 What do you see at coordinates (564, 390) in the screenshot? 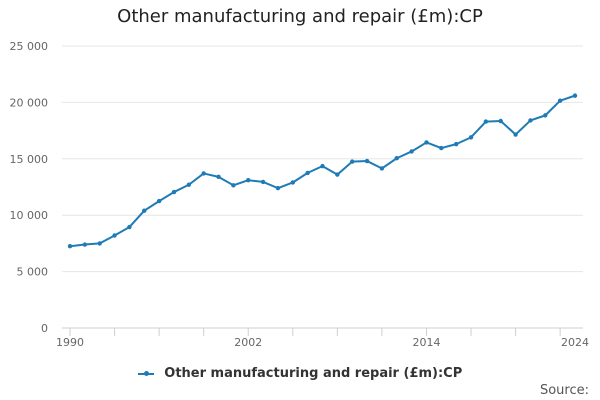
I see `source-label: Source:` at bounding box center [564, 390].